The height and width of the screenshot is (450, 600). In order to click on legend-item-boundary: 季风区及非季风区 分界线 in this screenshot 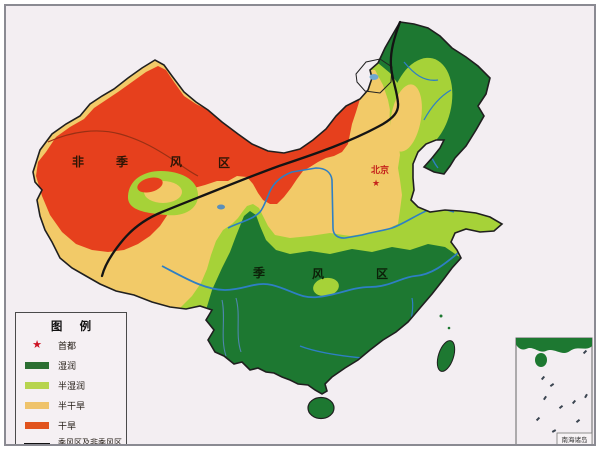, I will do `click(71, 442)`.